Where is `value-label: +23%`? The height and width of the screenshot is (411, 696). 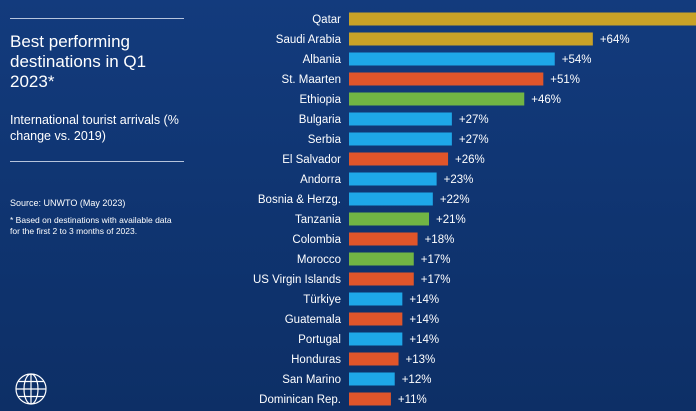
value-label: +23% is located at coordinates (459, 180).